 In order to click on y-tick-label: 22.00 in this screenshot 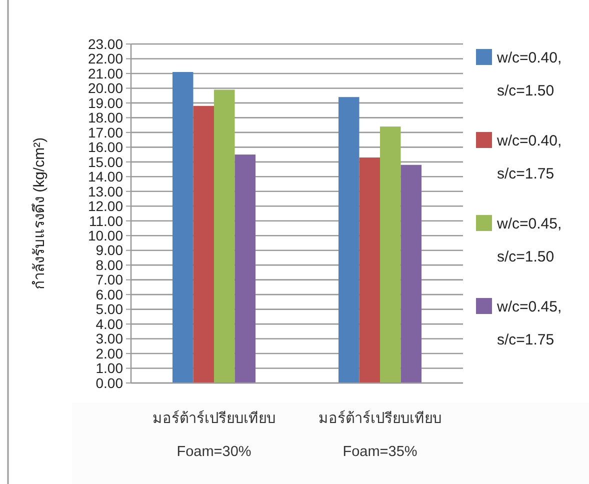, I will do `click(106, 58)`.